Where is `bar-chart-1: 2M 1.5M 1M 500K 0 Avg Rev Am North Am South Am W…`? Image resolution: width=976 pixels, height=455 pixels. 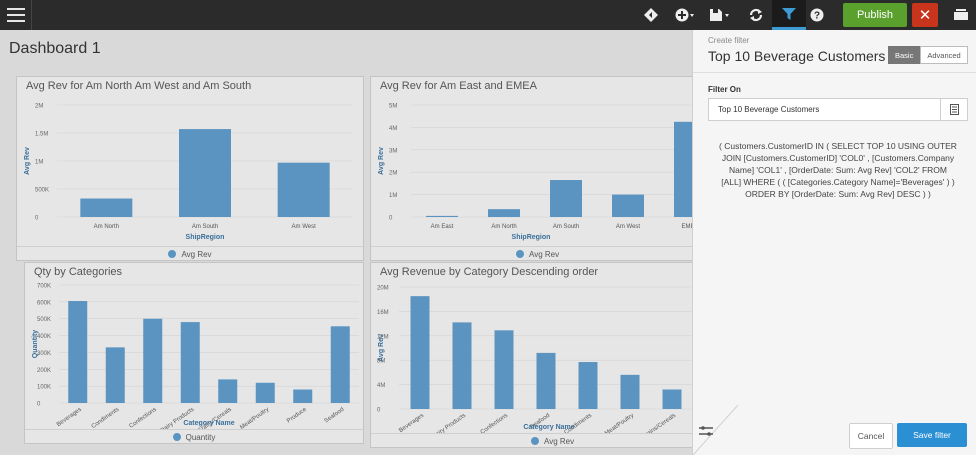 bar-chart-1: 2M 1.5M 1M 500K 0 Avg Rev Am North Am South Am W… is located at coordinates (188, 172).